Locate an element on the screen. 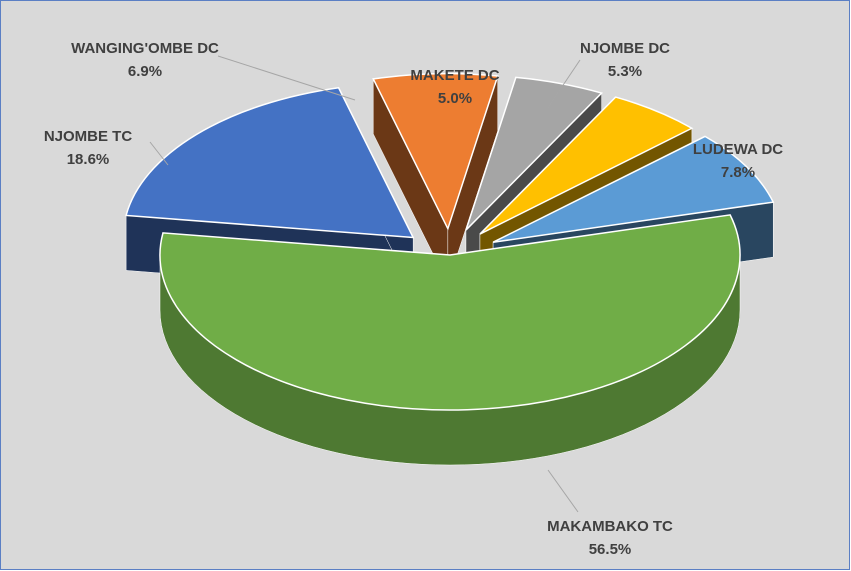  value-label: 7.8% is located at coordinates (738, 172).